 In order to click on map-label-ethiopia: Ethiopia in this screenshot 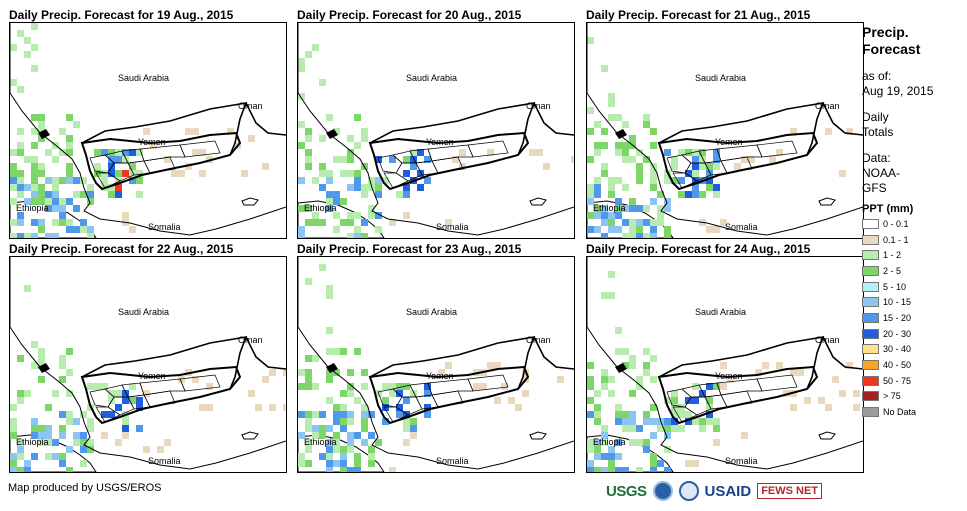, I will do `click(32, 208)`.